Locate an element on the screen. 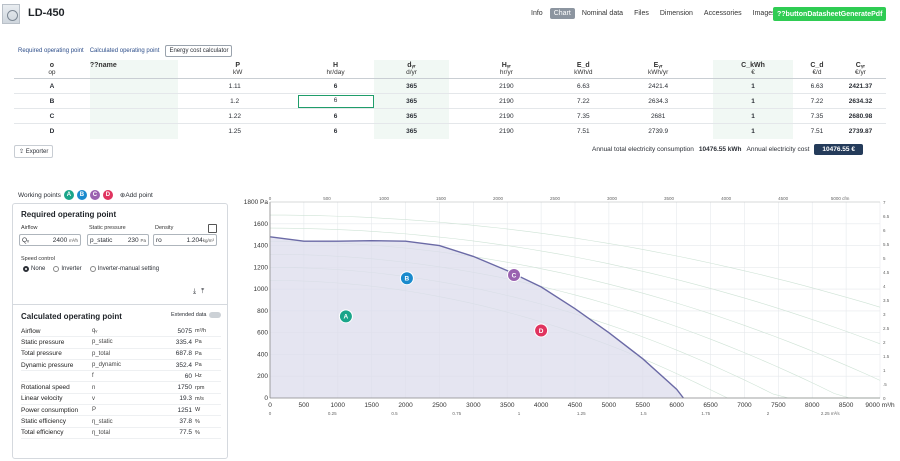 The width and height of the screenshot is (900, 461). point-b-chip: B is located at coordinates (81, 195).